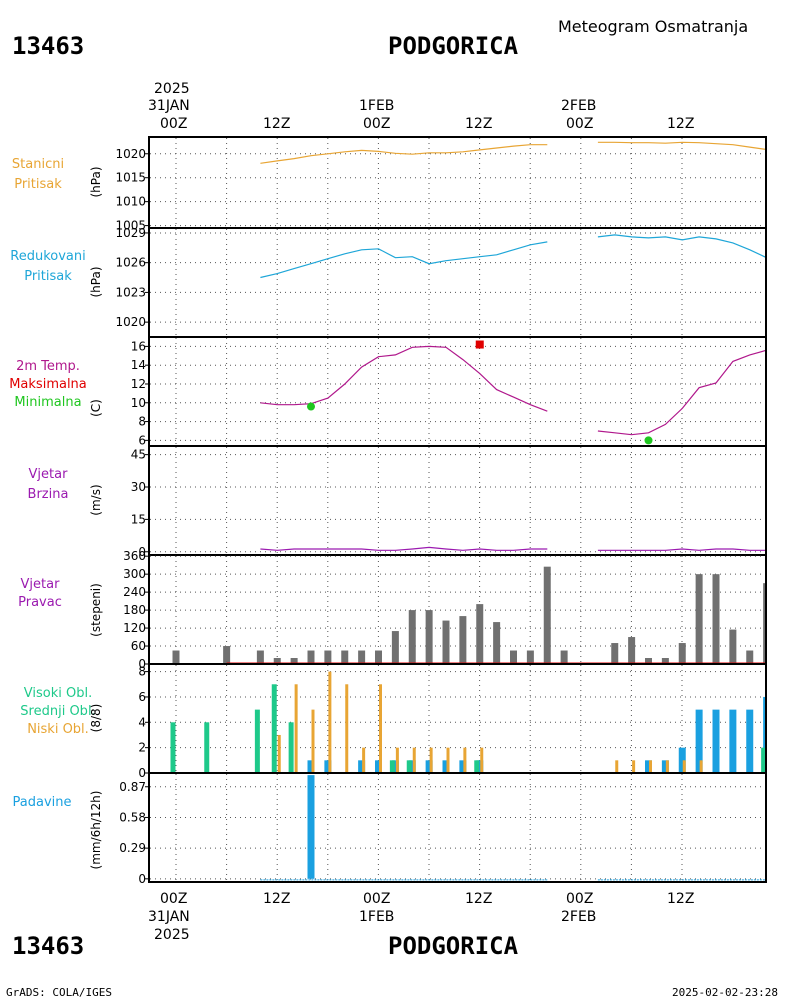  Describe the element at coordinates (725, 992) in the screenshot. I see `footer-timestamp: 2025-02-02-23:28` at that location.